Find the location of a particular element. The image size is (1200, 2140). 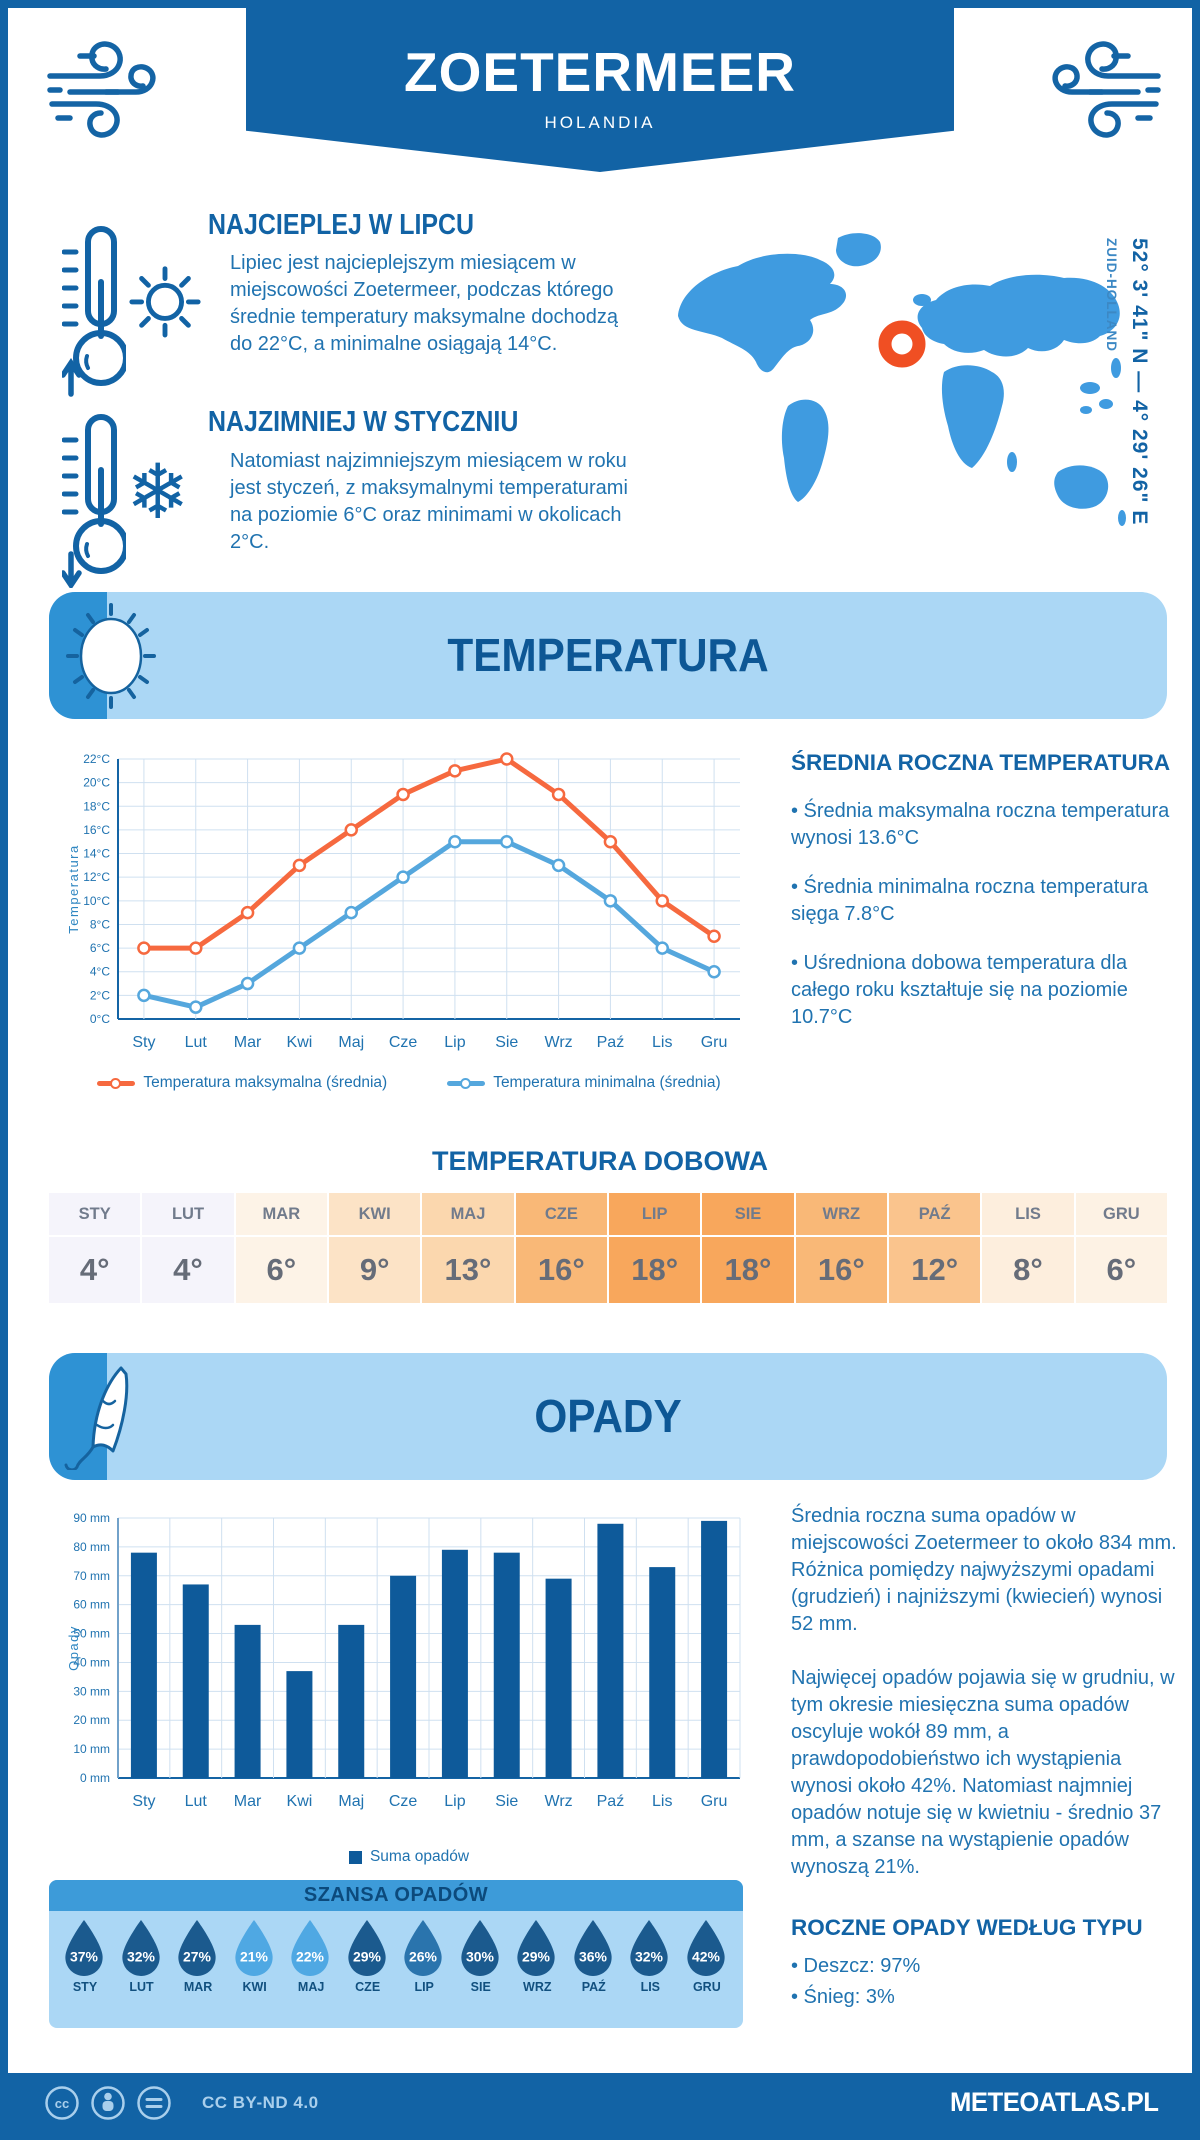

daily-temp-column: MAR 6° is located at coordinates (281, 1248).